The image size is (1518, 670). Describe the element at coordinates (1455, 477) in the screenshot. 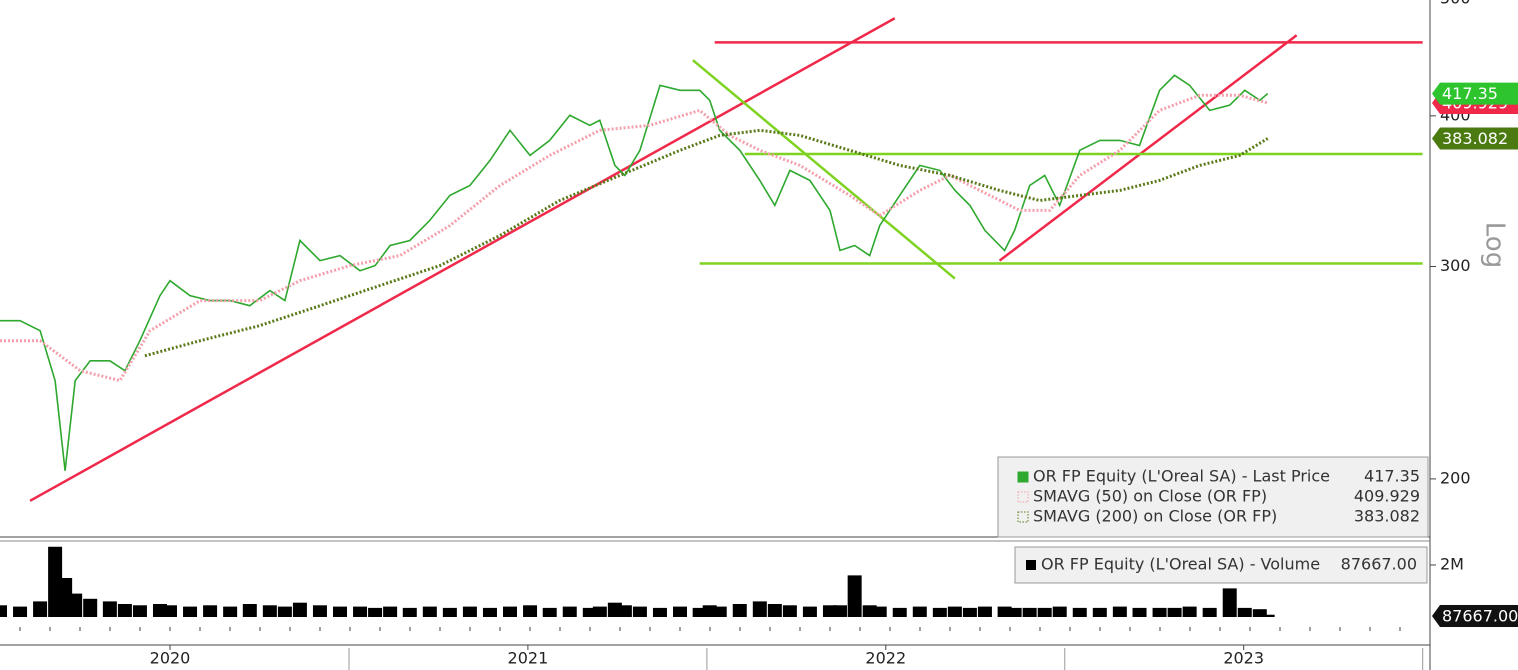

I see `y-tick-label: 200` at that location.